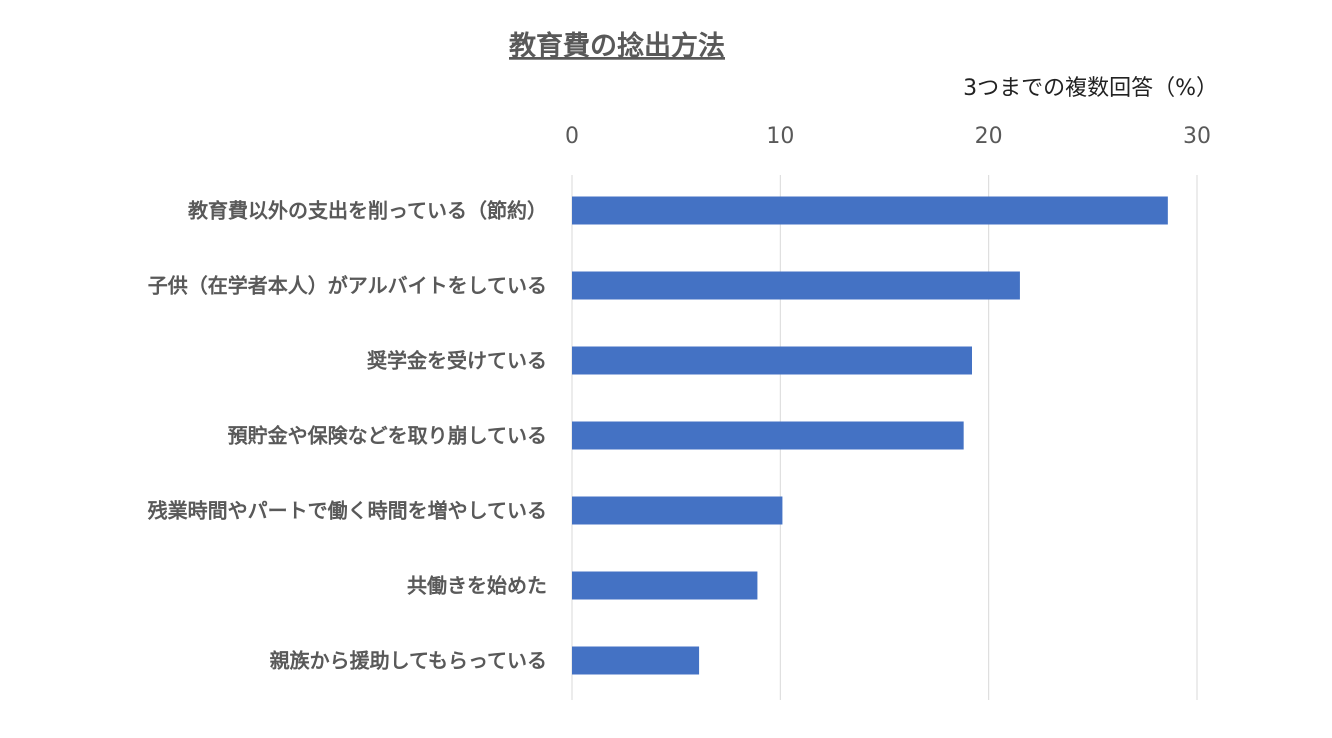  Describe the element at coordinates (347, 286) in the screenshot. I see `category-label: 子供（在学者本人）がアルバイトをしている` at that location.